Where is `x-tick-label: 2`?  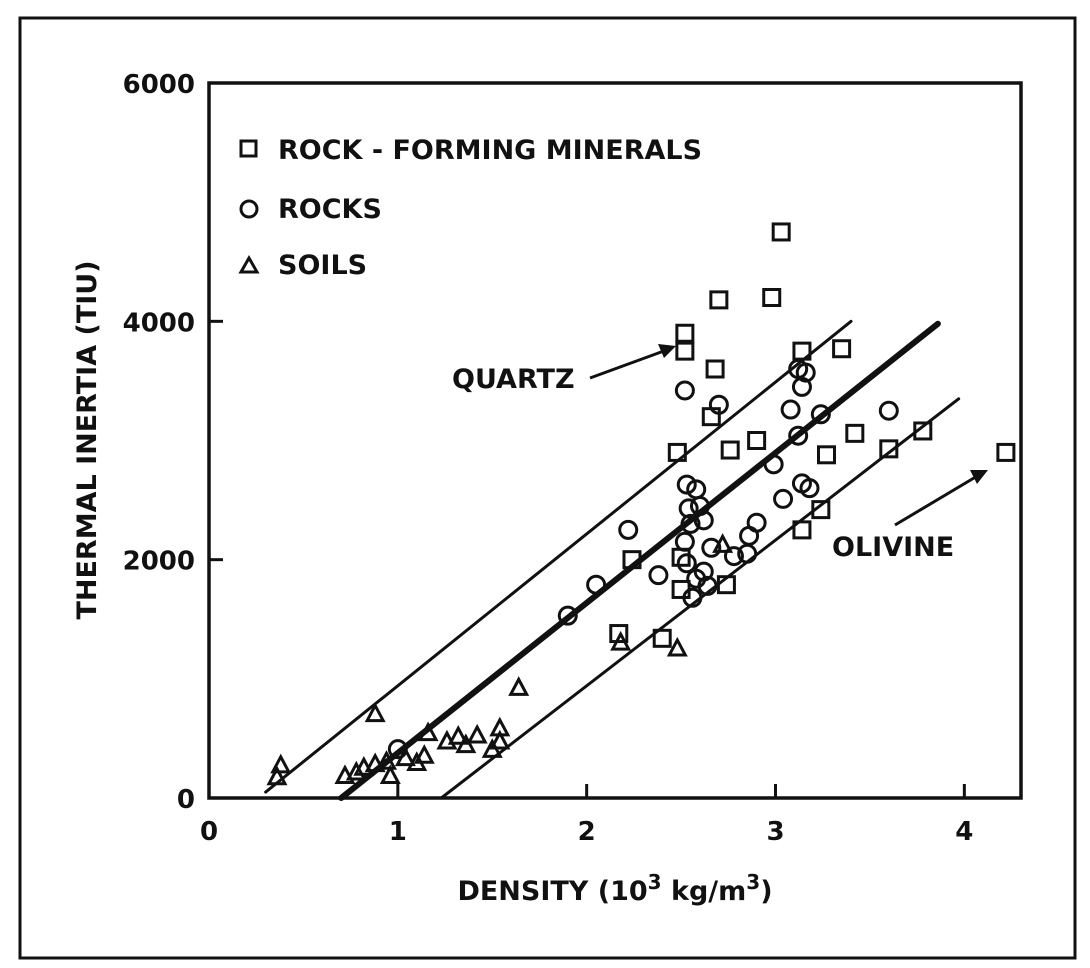 x-tick-label: 2 is located at coordinates (587, 832).